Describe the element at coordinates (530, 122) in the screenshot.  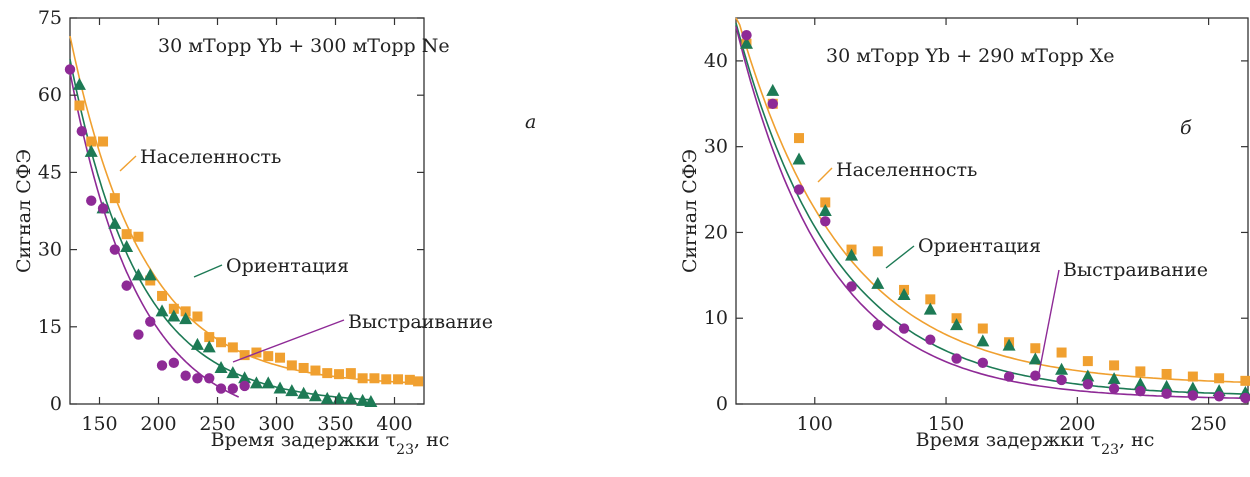
I see `panel-letter-a: а` at that location.